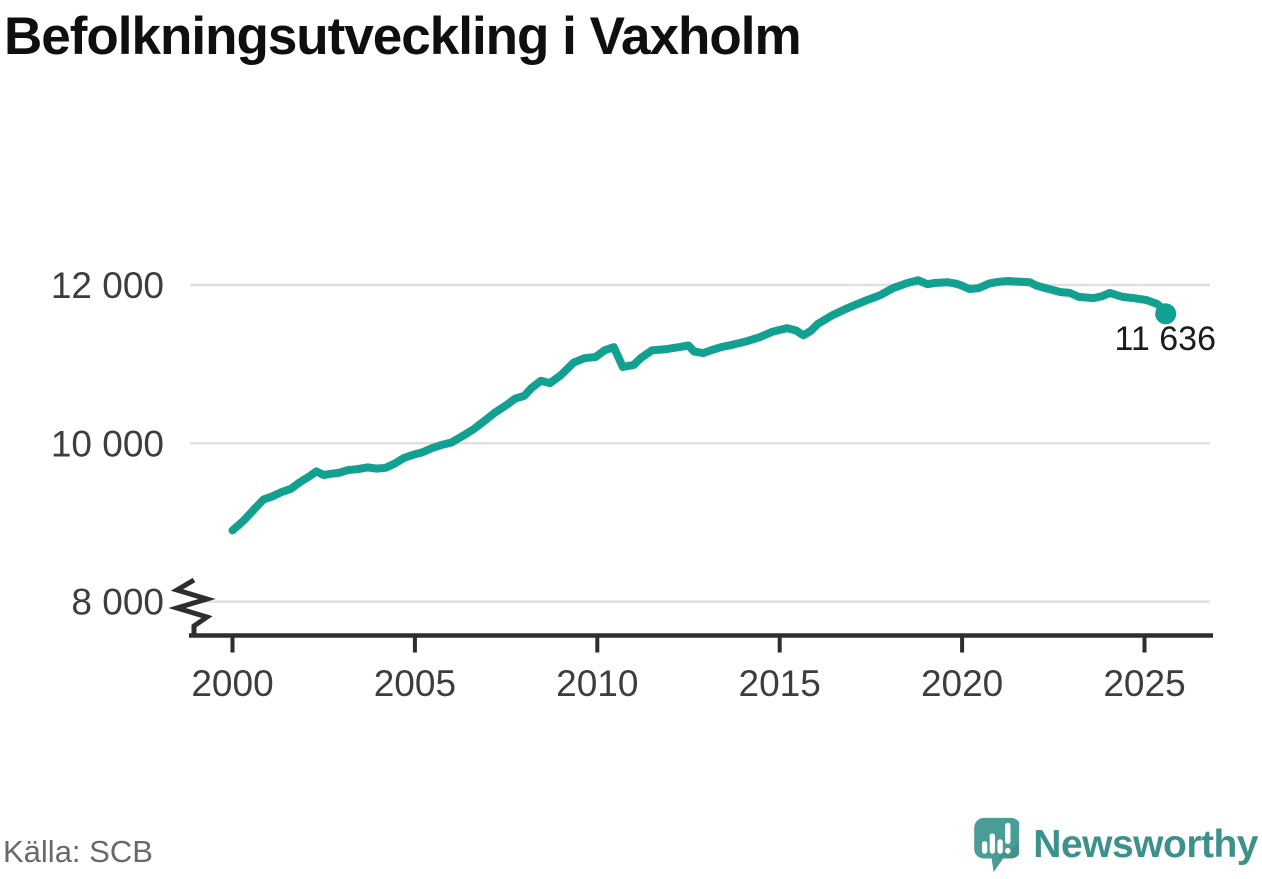 The image size is (1262, 879). What do you see at coordinates (1144, 683) in the screenshot?
I see `x-tick-label: 2025` at bounding box center [1144, 683].